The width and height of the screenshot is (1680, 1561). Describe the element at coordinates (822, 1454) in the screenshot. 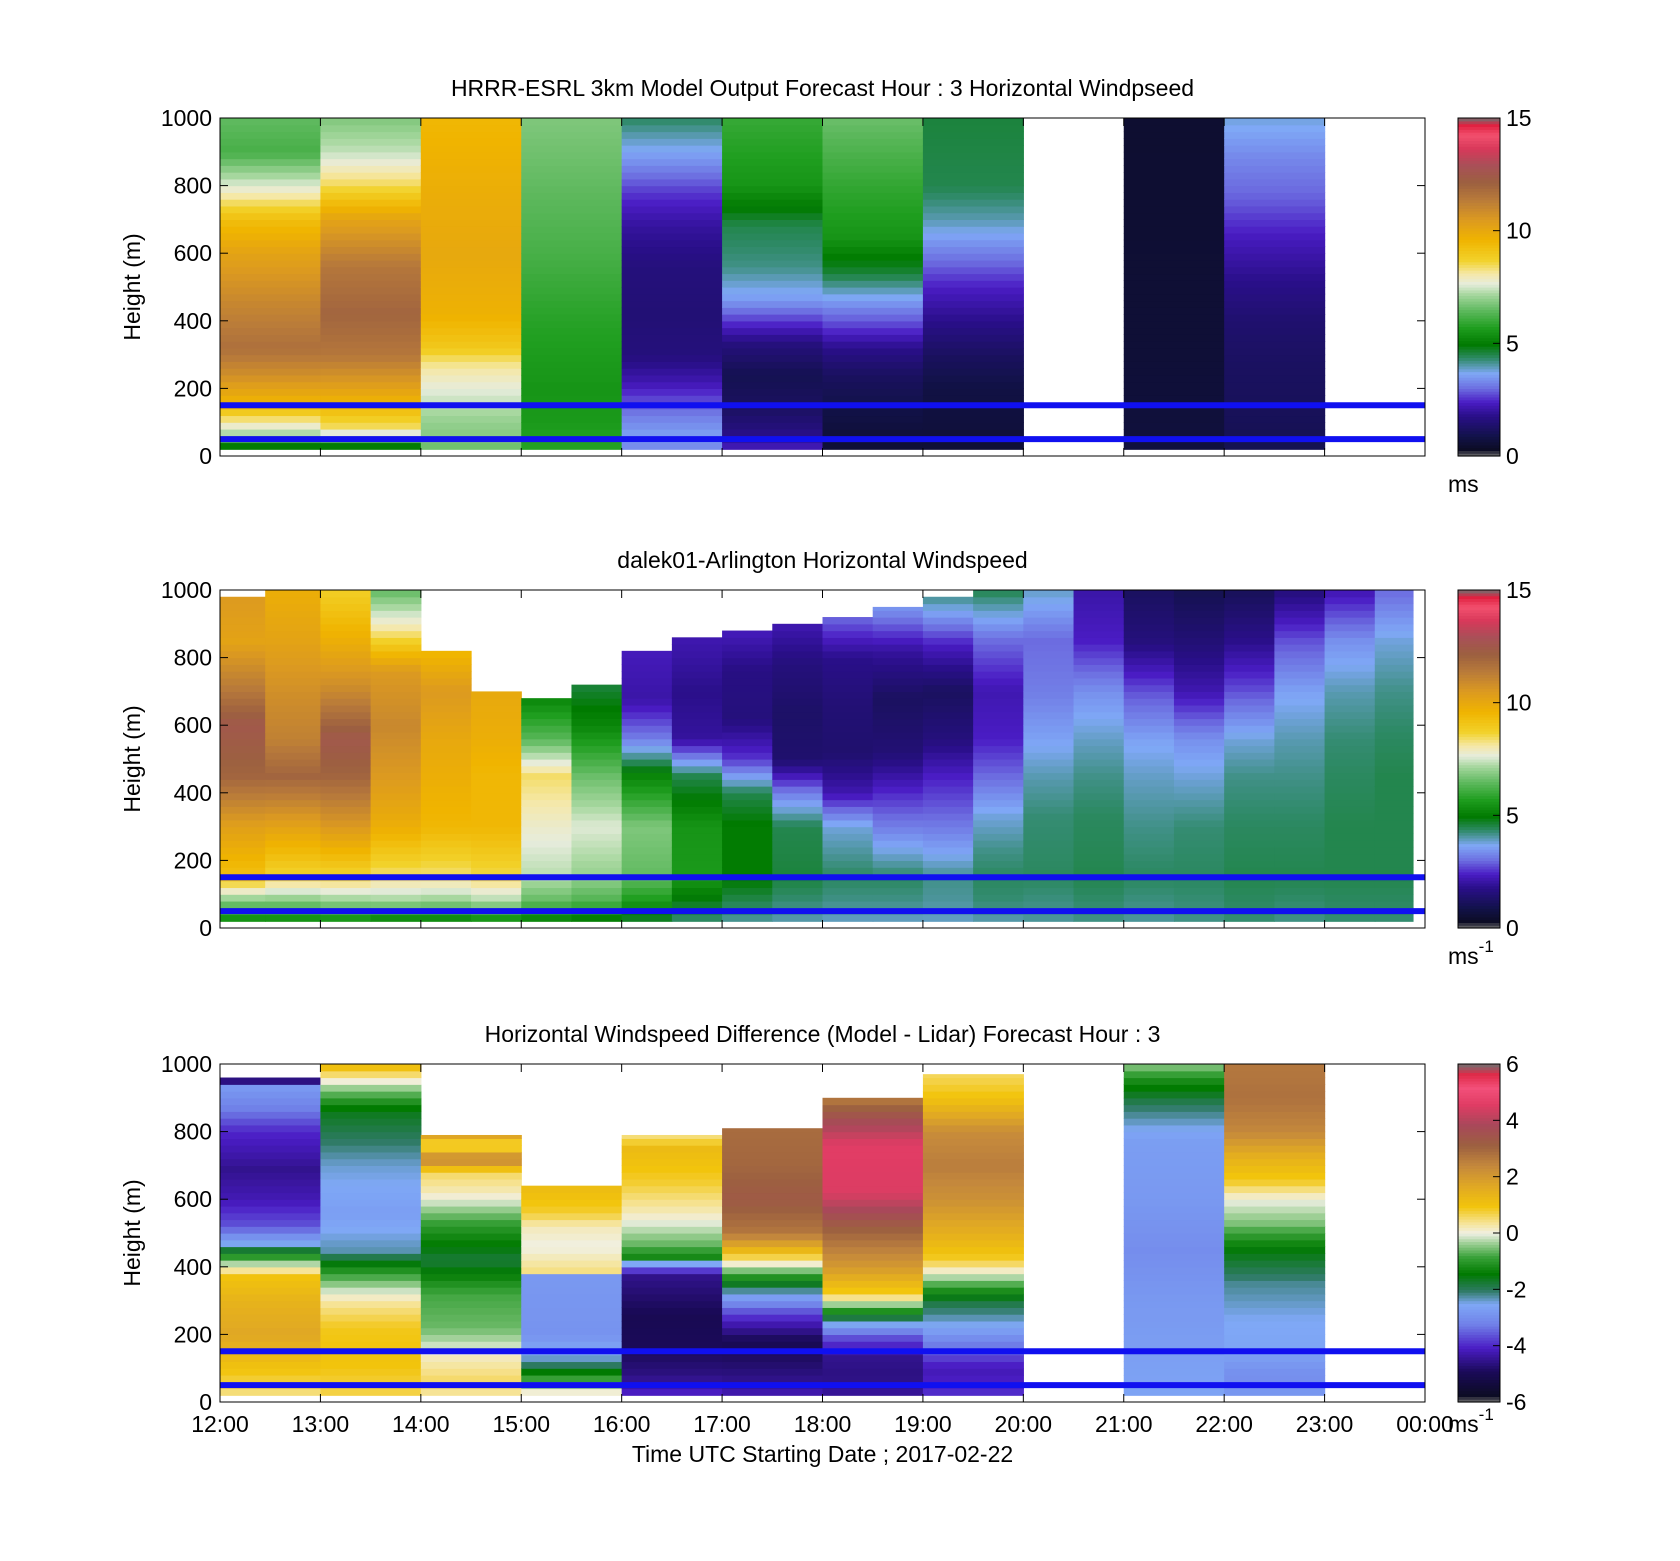

I see `x-axis-label: Time UTC Starting Date ; 2017-02-22` at that location.